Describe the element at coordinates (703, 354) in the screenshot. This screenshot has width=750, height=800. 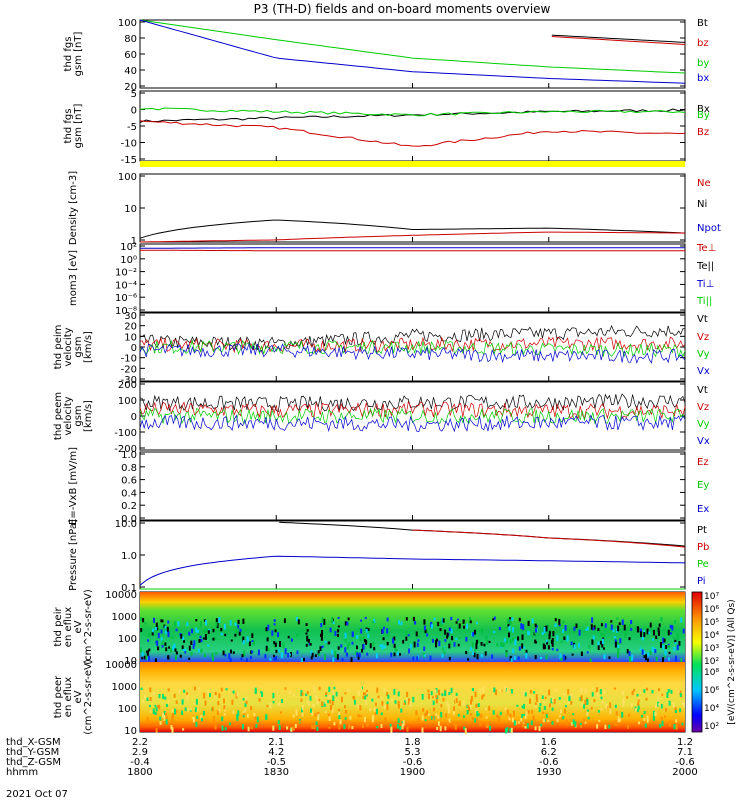
I see `legend-entry: Vy` at that location.